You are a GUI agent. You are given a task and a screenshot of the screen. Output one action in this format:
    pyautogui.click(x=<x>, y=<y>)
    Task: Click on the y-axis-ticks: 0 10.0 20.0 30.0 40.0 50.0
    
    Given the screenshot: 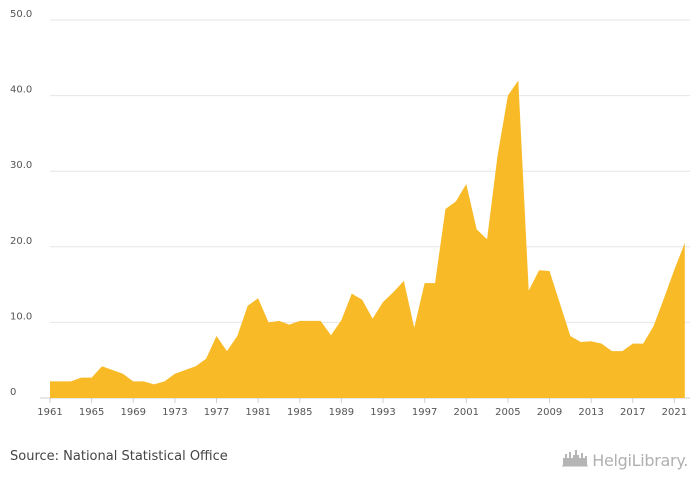 What is the action you would take?
    pyautogui.click(x=21, y=203)
    